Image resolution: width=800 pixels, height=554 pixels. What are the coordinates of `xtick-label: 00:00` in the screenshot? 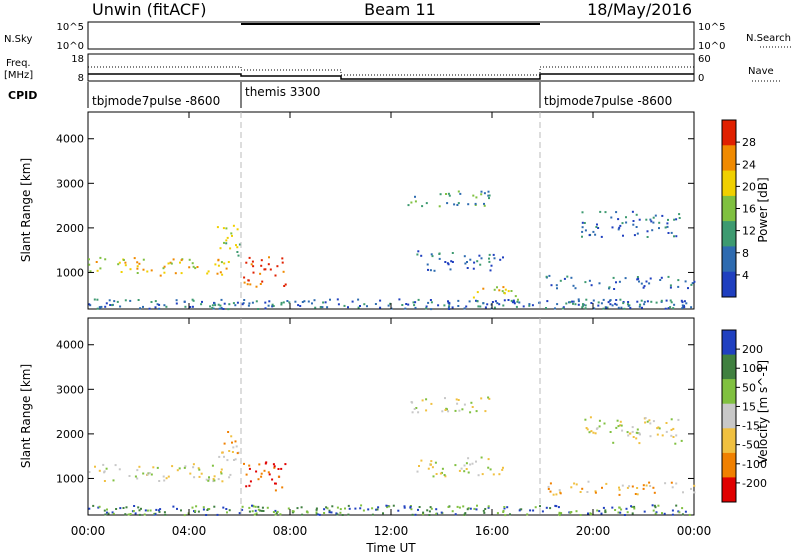 It's located at (88, 531).